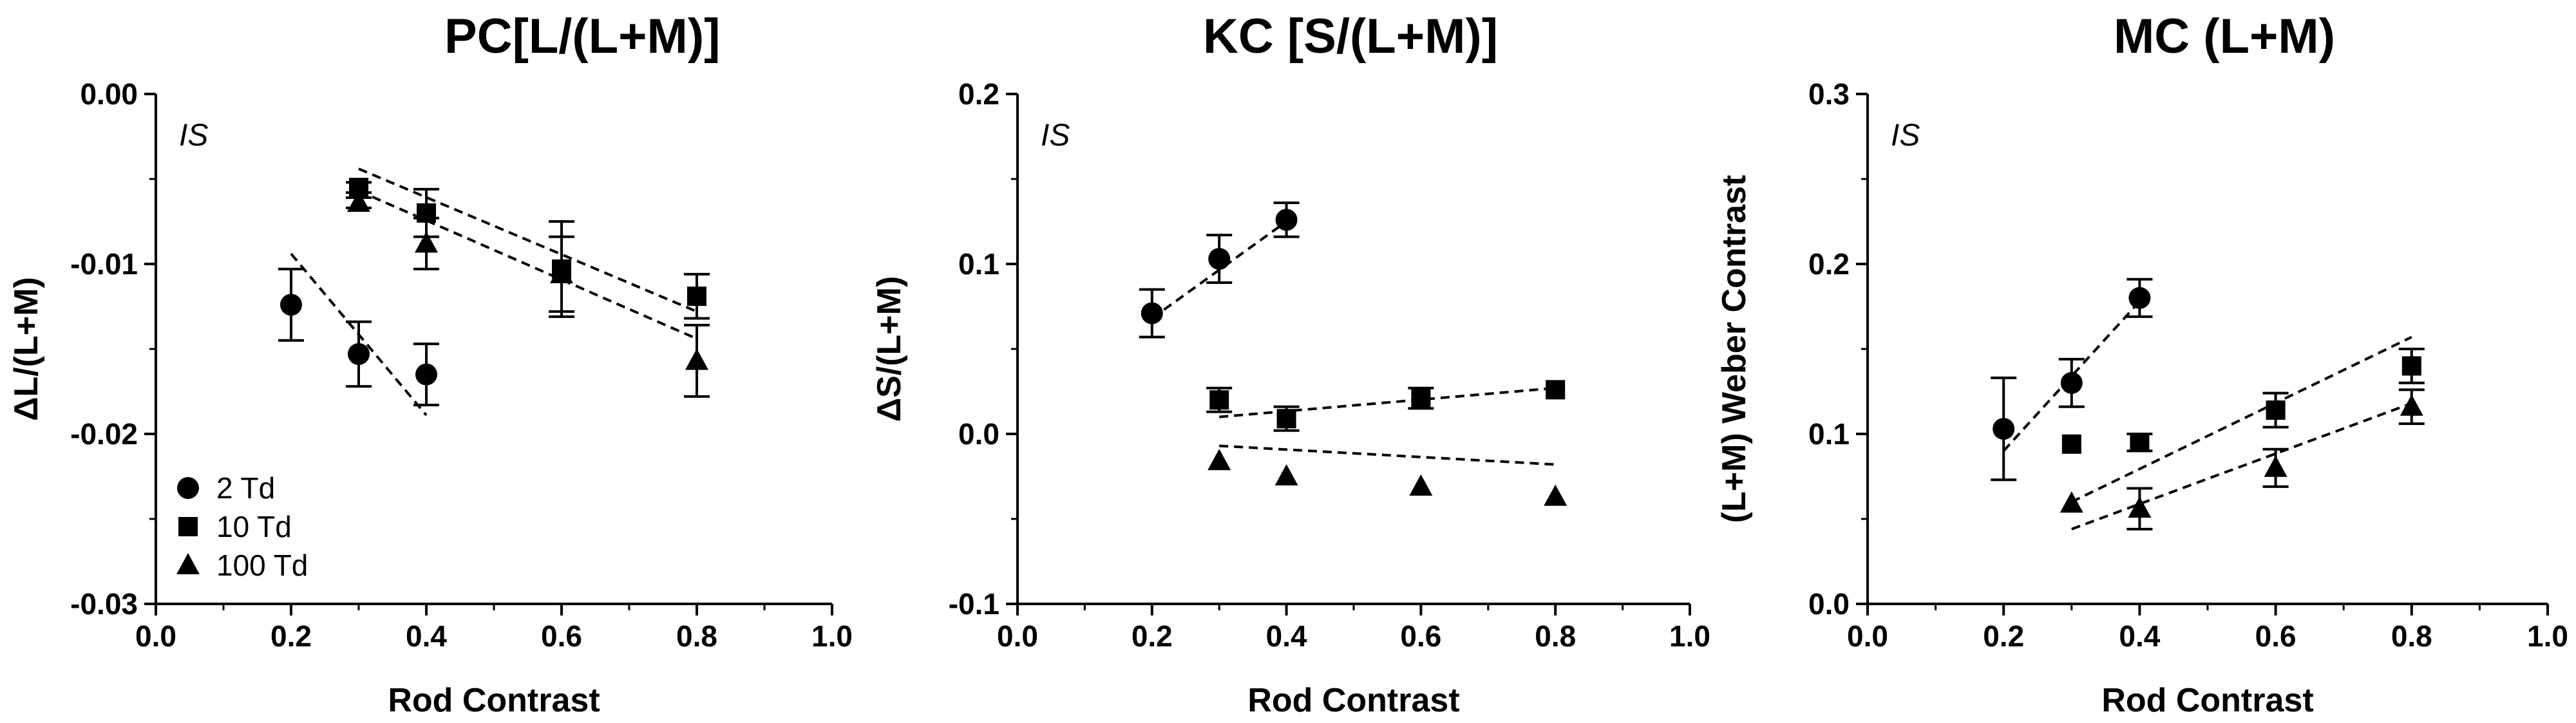 The width and height of the screenshot is (2576, 723). What do you see at coordinates (2225, 36) in the screenshot?
I see `chart-title: MC (L+M)` at bounding box center [2225, 36].